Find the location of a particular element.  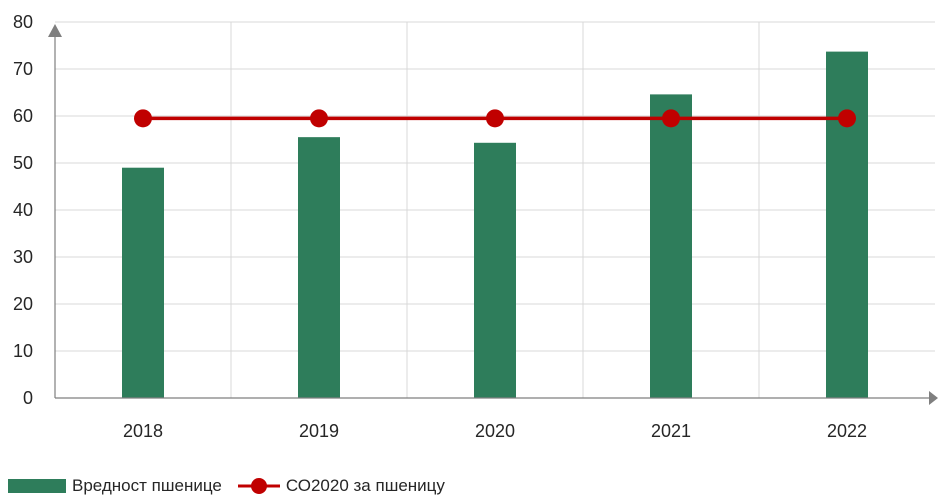

x-tick-labels: 2018 2019 2020 2021 2022 is located at coordinates (495, 431).